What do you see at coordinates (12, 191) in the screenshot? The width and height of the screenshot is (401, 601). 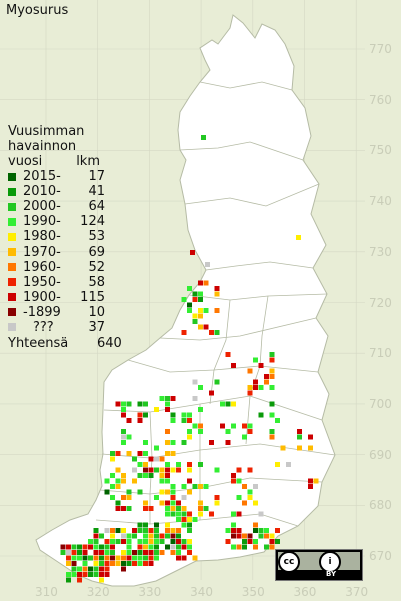 I see `legend-swatch` at bounding box center [12, 191].